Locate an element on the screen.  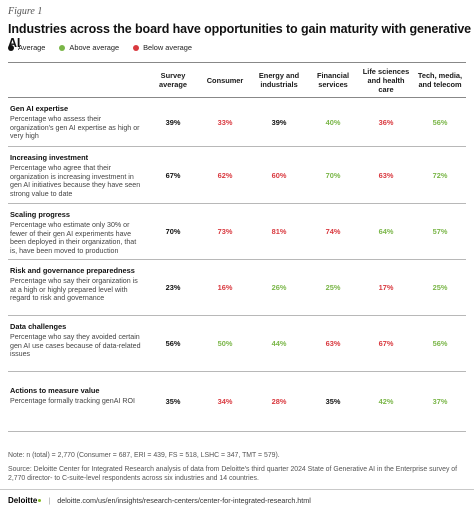
table-cell: 44% is located at coordinates (279, 343).